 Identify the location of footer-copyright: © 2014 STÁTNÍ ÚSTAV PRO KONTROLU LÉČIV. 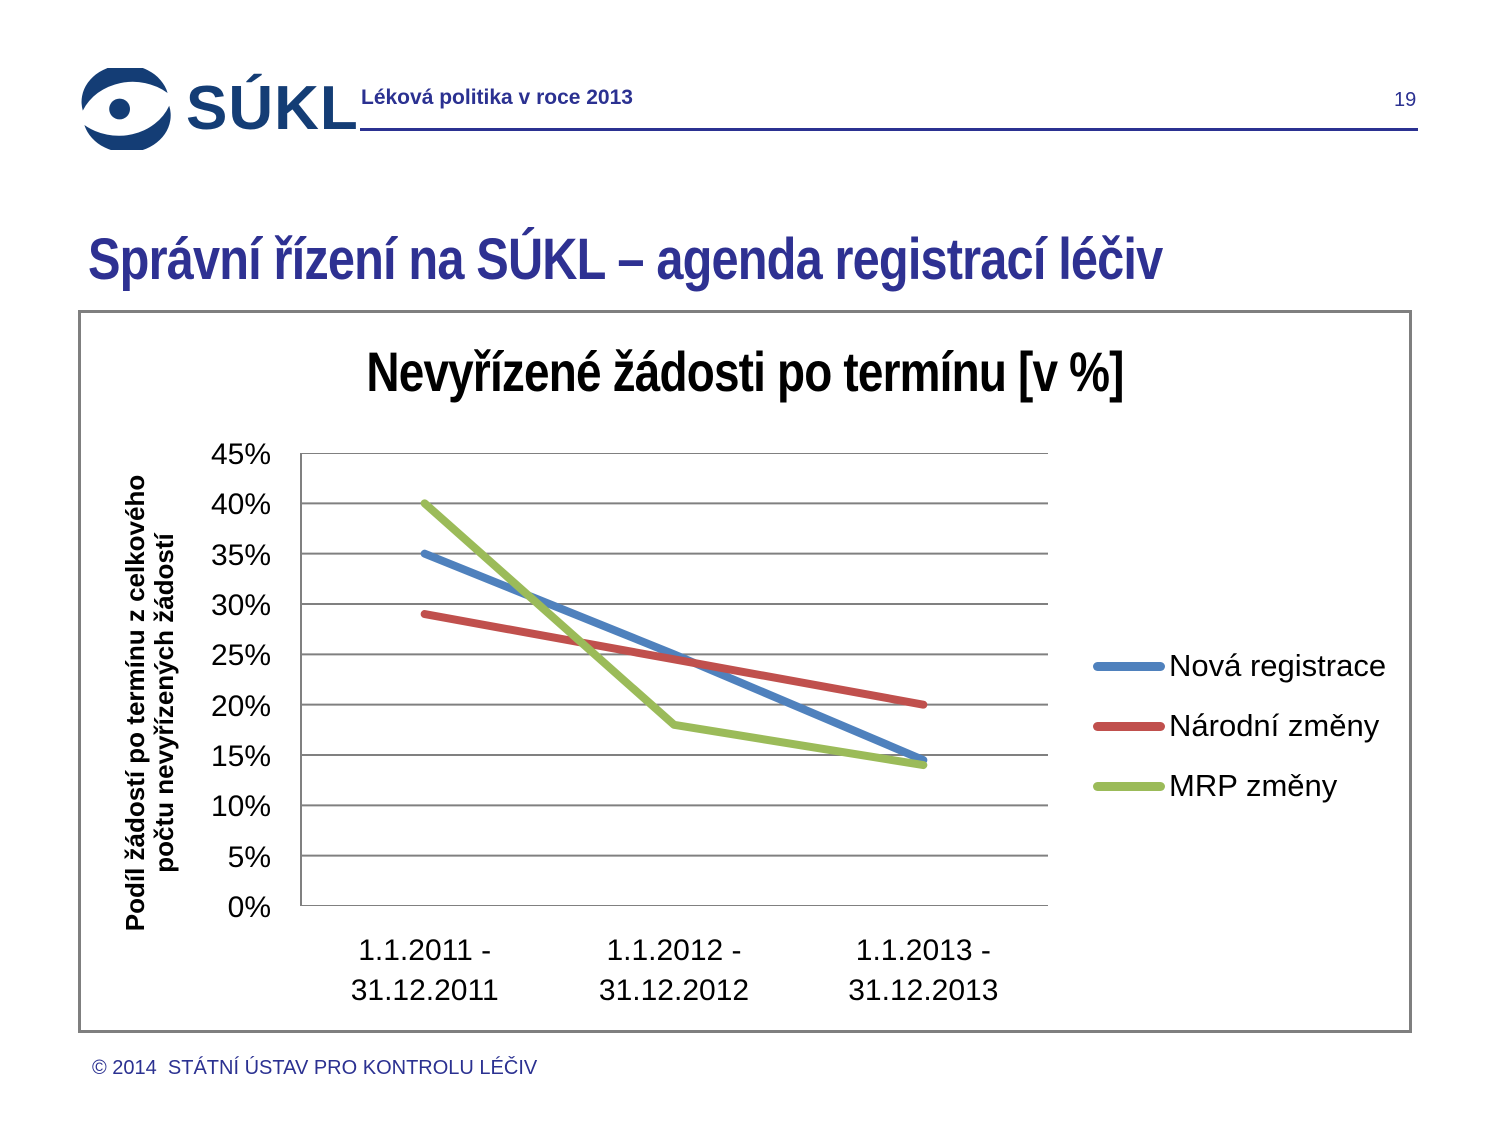
(315, 1068).